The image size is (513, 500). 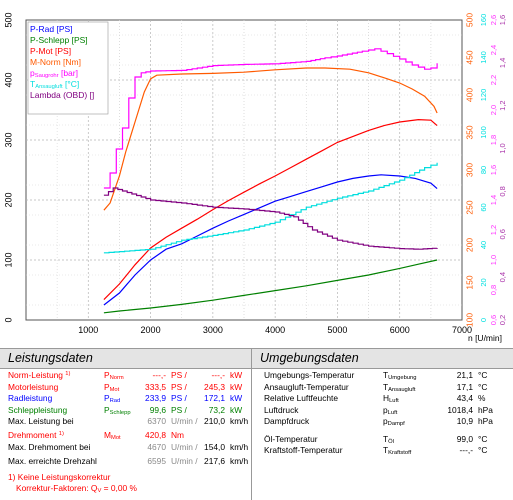 What do you see at coordinates (400, 375) in the screenshot?
I see `row-symbol: TUmgebung` at bounding box center [400, 375].